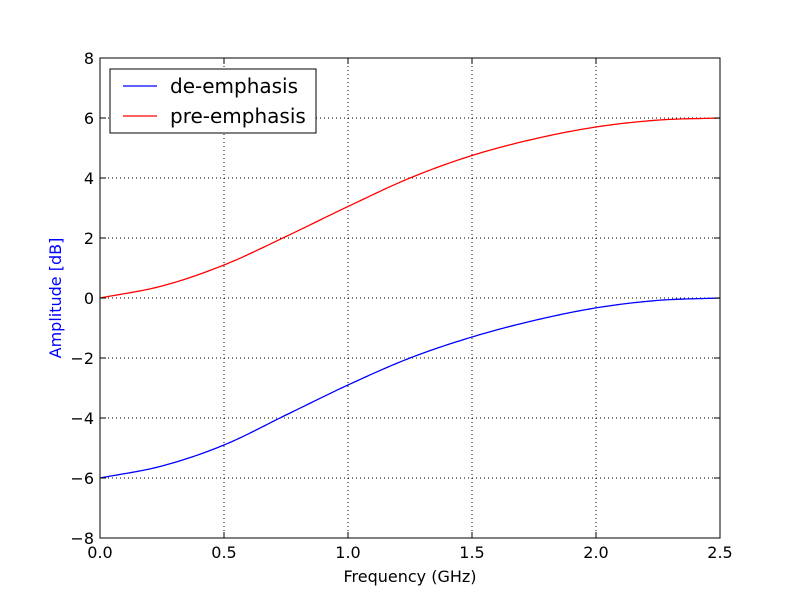 This screenshot has width=800, height=597. What do you see at coordinates (89, 238) in the screenshot?
I see `y-tick-label: 2` at bounding box center [89, 238].